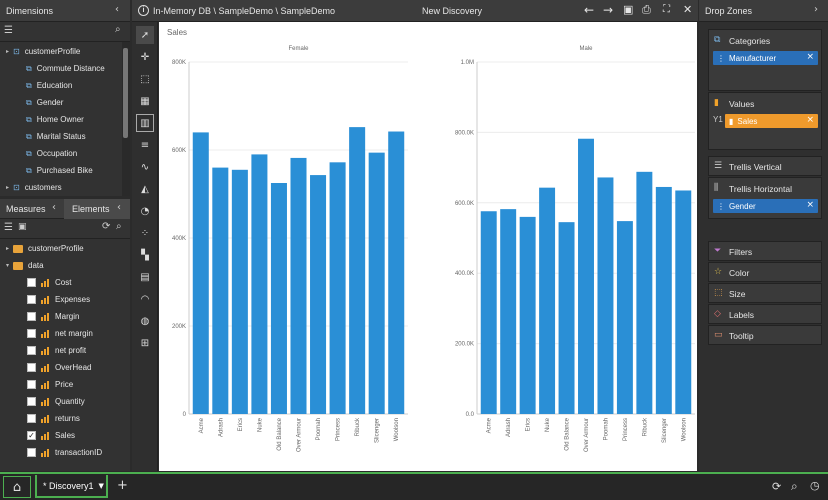  I want to click on trellis-vertical-zone: ☰ Trellis Vertical, so click(765, 166).